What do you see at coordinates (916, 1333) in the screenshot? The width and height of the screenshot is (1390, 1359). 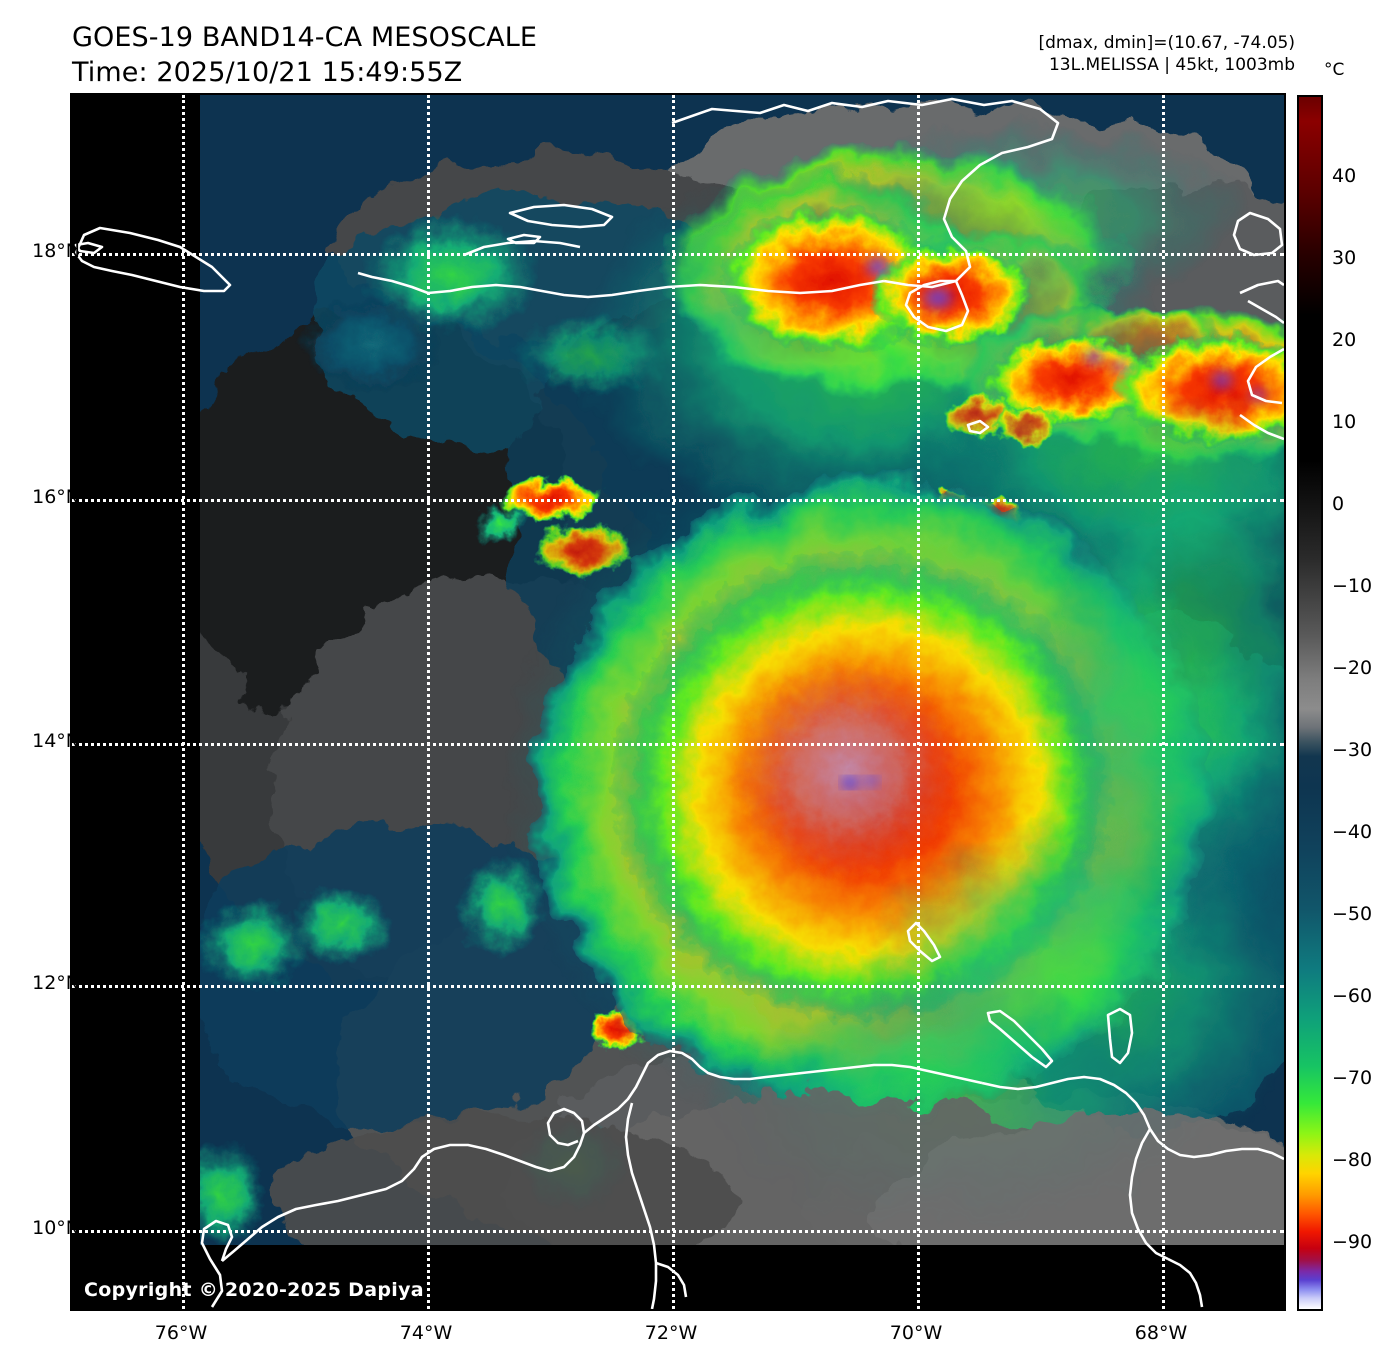 I see `xtick-70w: 70°W` at bounding box center [916, 1333].